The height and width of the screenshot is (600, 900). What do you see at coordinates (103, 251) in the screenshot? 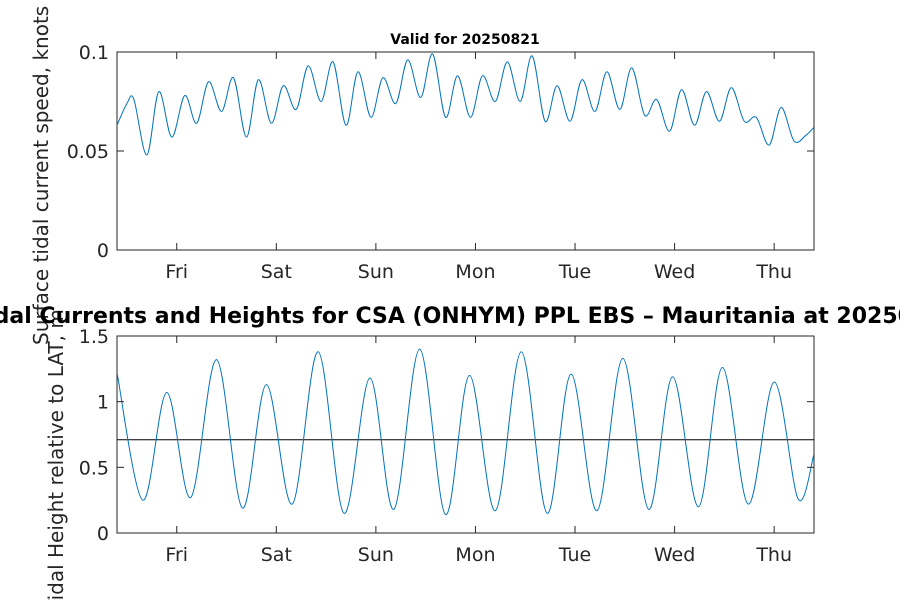
I see `current-speed-ytick-label: 0` at bounding box center [103, 251].